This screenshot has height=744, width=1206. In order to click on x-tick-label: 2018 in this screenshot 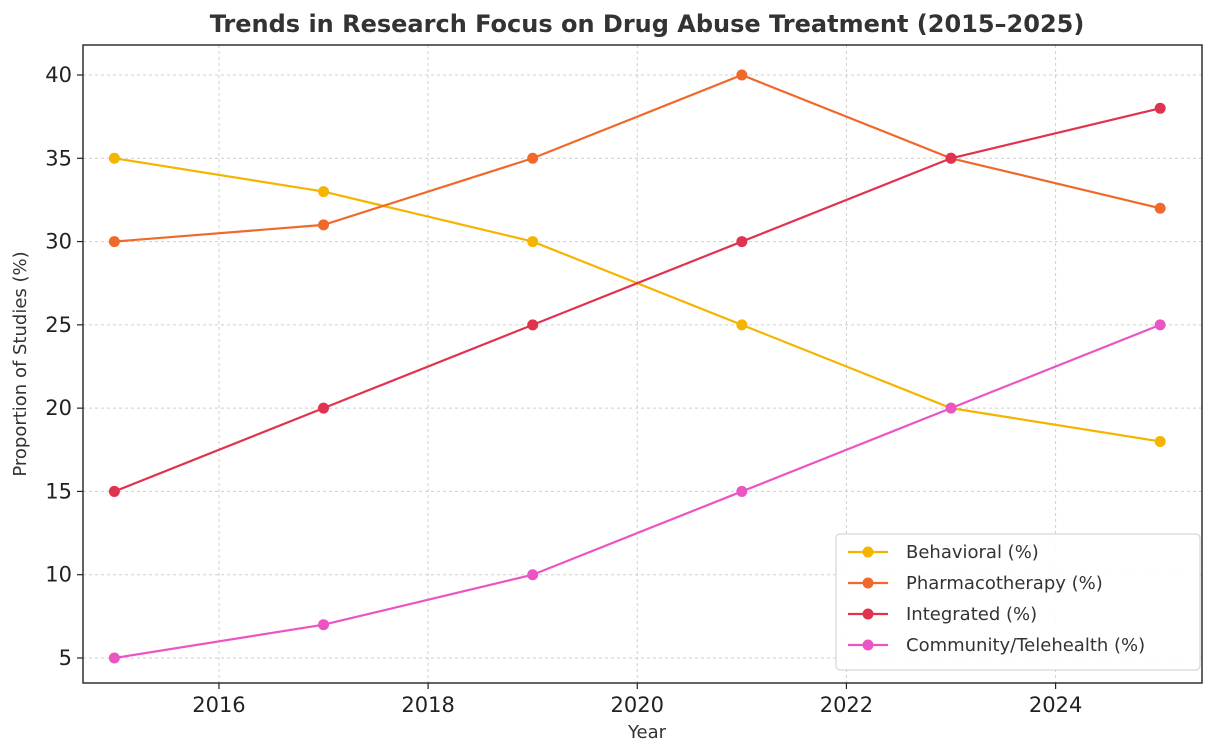, I will do `click(427, 705)`.